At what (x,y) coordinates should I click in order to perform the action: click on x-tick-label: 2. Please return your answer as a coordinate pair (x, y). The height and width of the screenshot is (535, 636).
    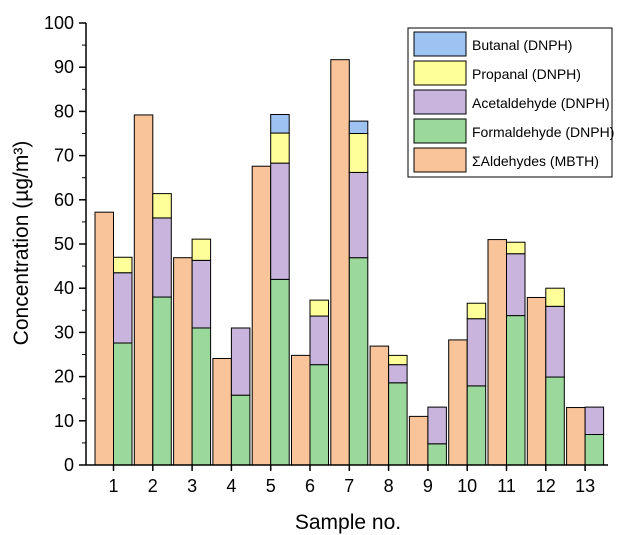
    Looking at the image, I should click on (153, 486).